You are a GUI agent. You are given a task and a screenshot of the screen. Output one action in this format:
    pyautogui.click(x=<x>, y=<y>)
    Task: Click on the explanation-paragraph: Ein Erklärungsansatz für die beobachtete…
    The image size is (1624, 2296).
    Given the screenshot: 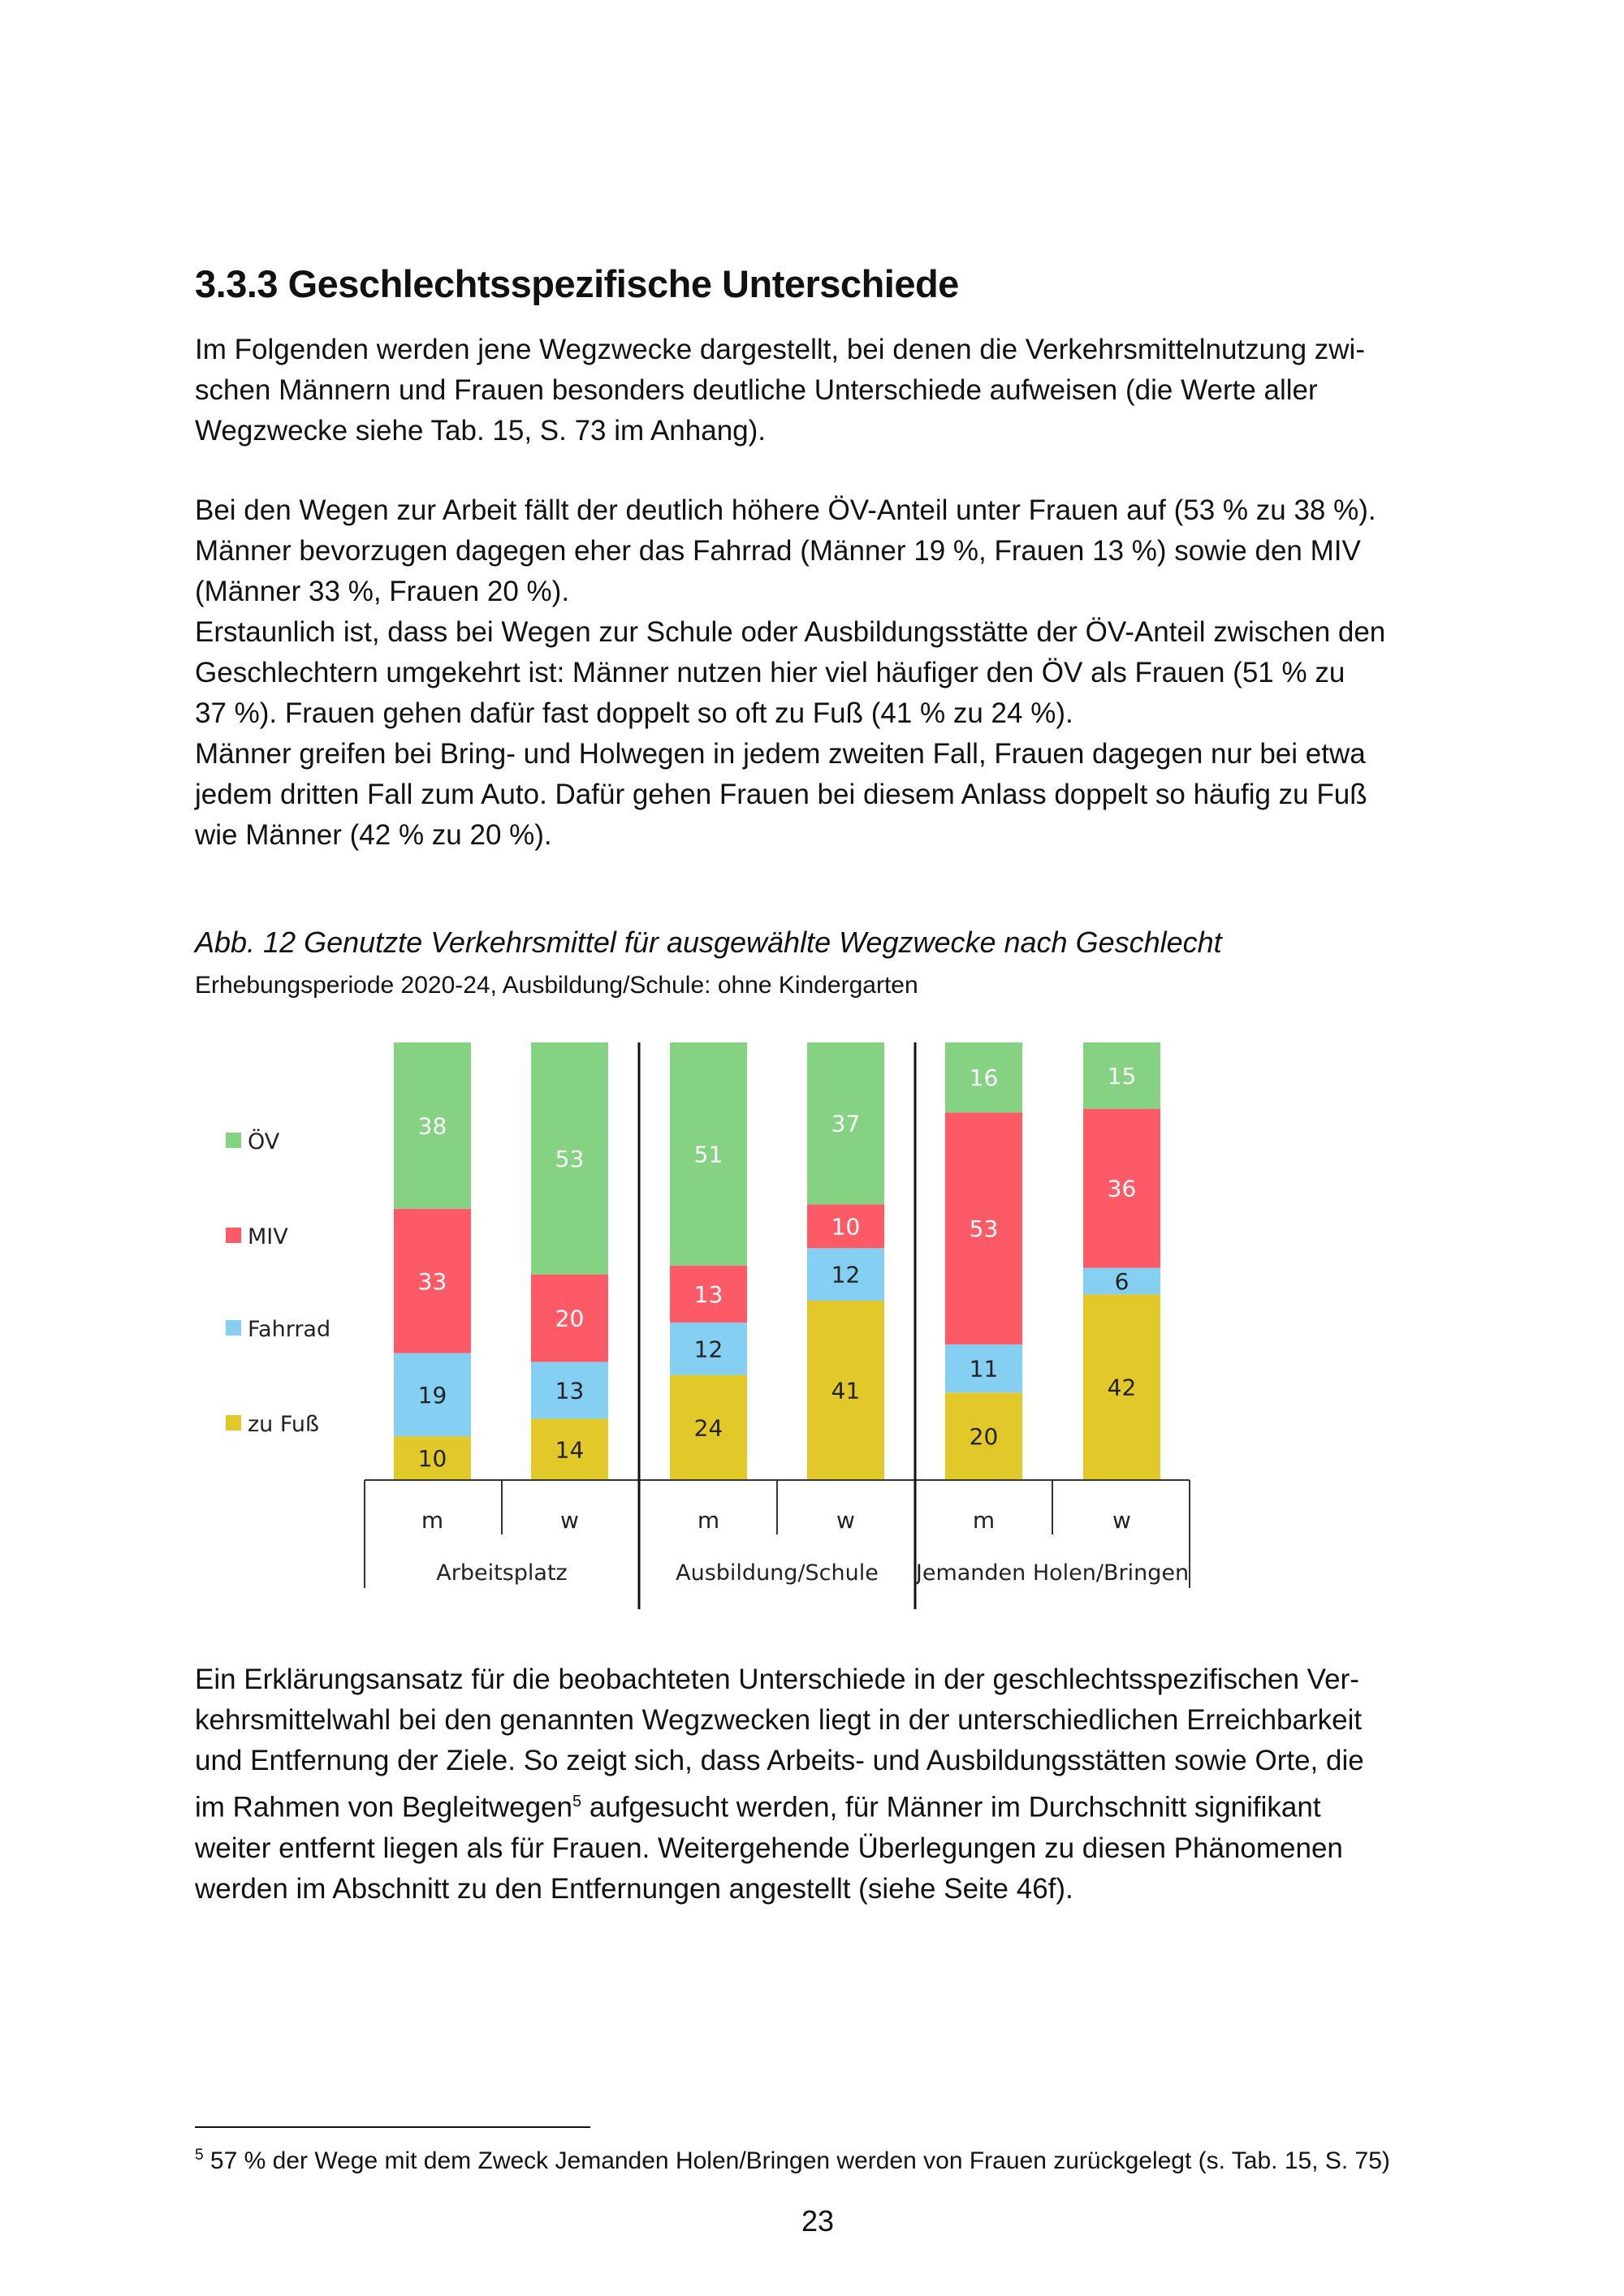 What is the action you would take?
    pyautogui.click(x=780, y=1784)
    